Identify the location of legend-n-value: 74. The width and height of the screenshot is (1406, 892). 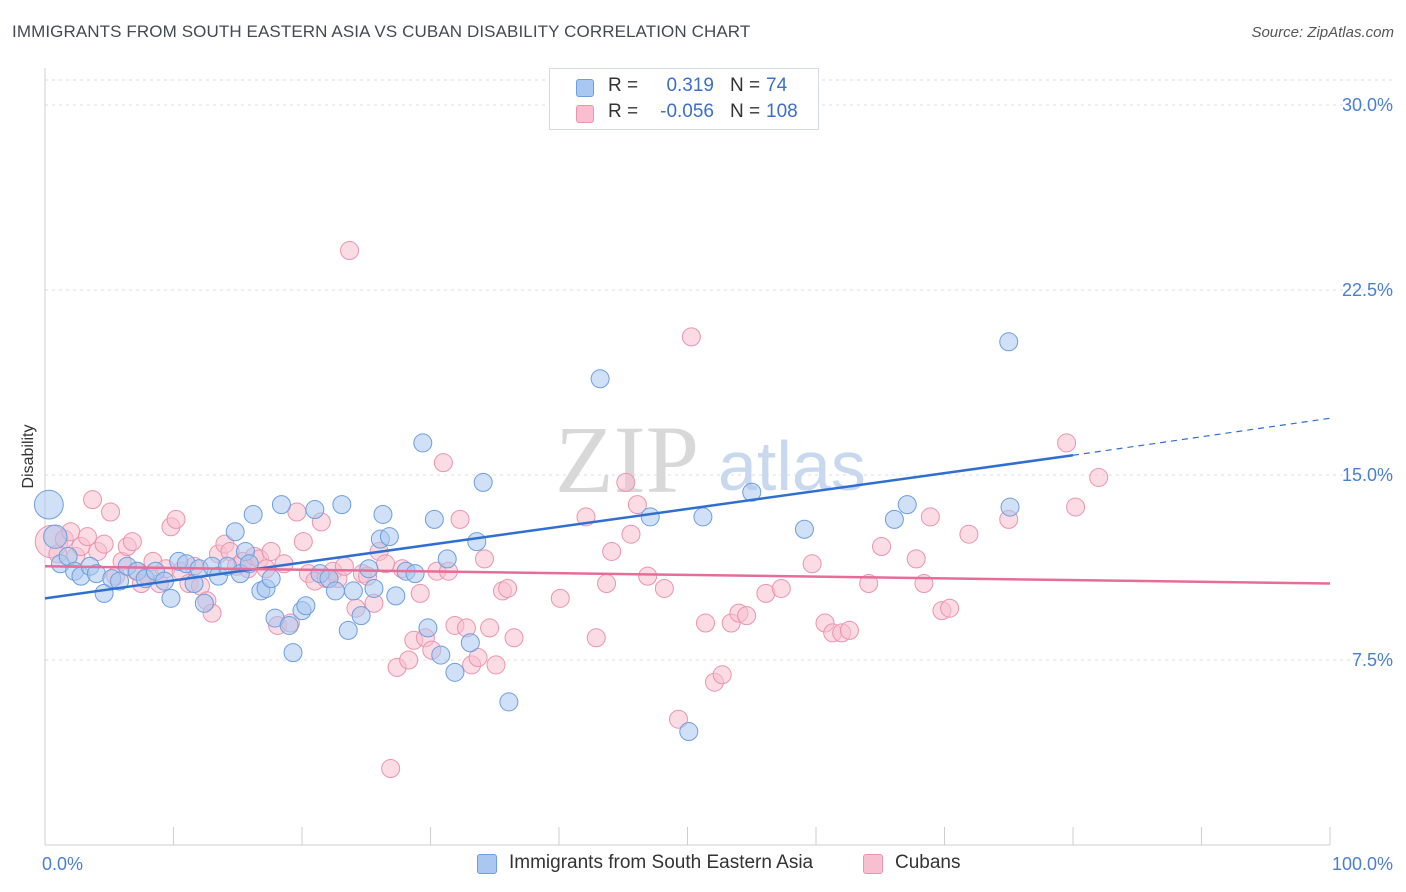
(777, 85).